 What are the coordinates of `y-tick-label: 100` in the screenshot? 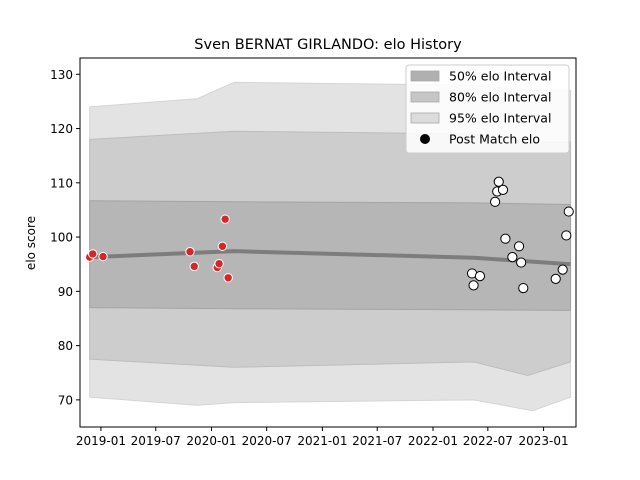 It's located at (61, 238).